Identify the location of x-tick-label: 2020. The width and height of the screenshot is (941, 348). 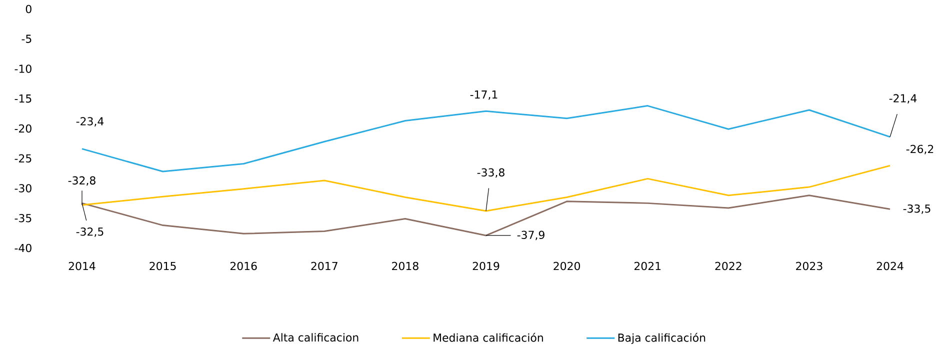
(567, 266).